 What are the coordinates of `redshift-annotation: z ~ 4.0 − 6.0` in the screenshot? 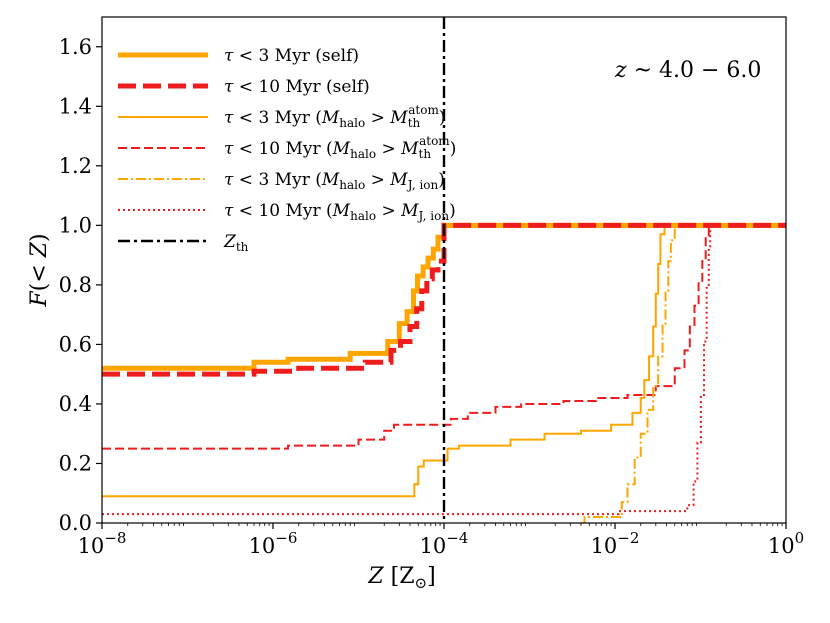 It's located at (687, 70).